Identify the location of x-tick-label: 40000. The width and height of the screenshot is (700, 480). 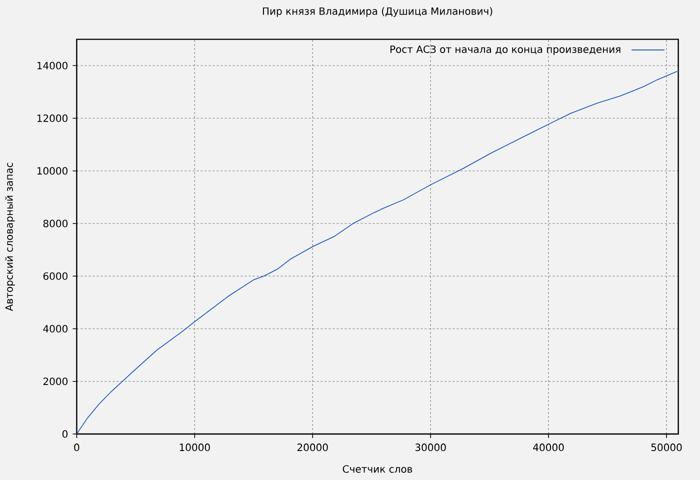
(548, 448).